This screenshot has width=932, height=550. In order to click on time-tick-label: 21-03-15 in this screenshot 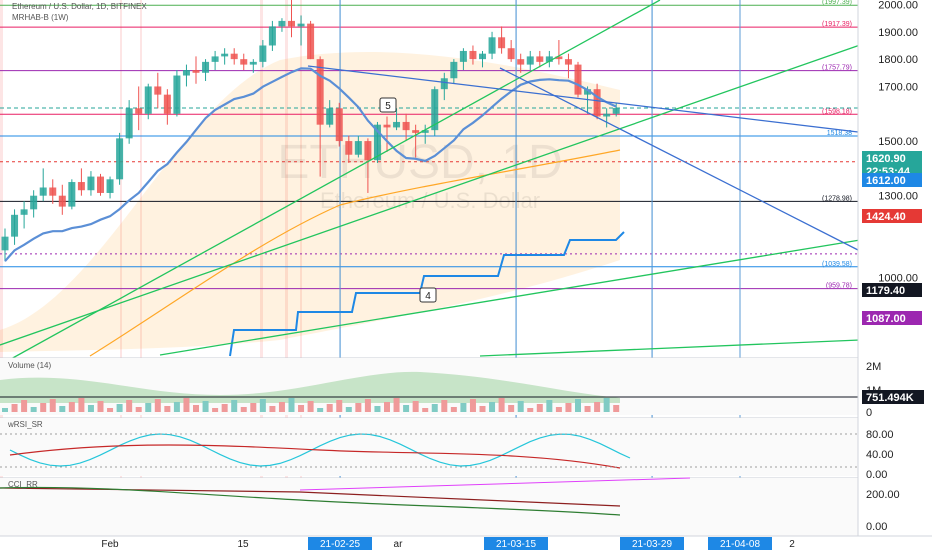, I will do `click(516, 544)`.